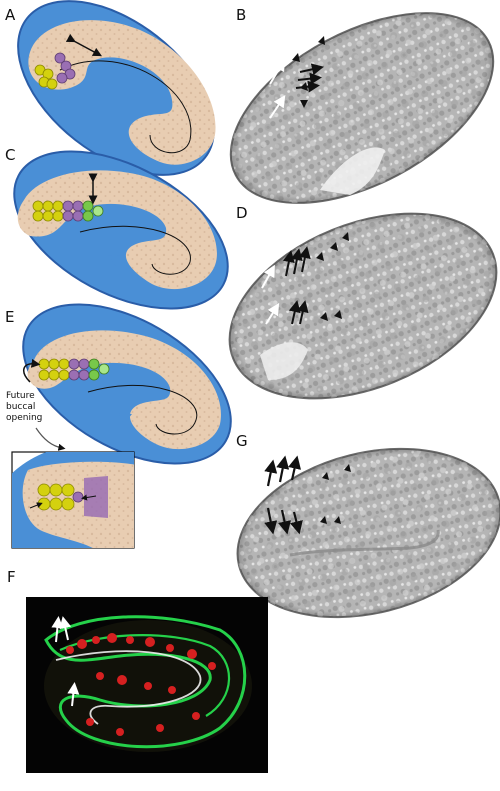  Describe the element at coordinates (362, 105) in the screenshot. I see `panel-b: B` at that location.